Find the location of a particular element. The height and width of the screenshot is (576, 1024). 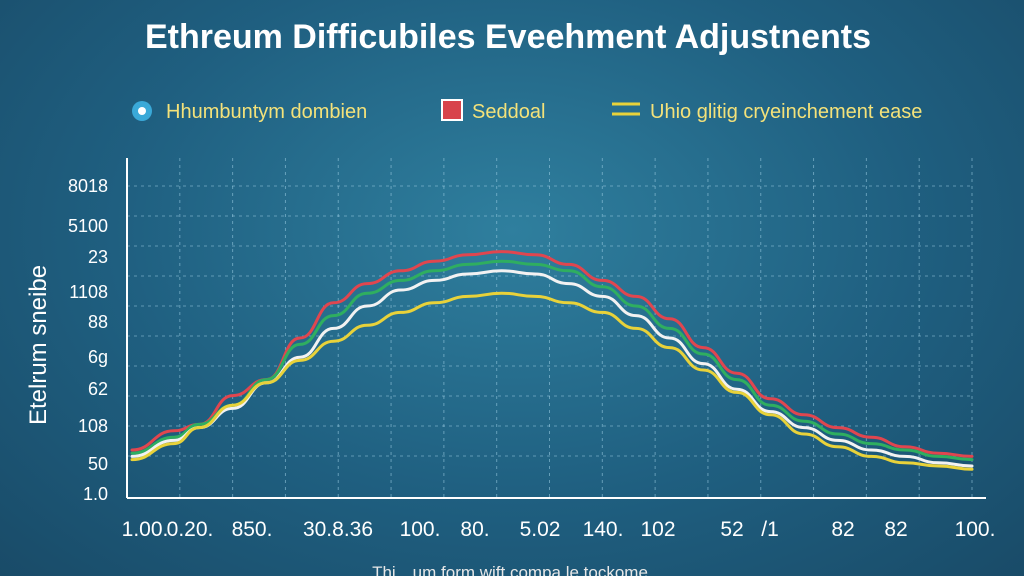

y-tick-label: 8018 is located at coordinates (88, 186).